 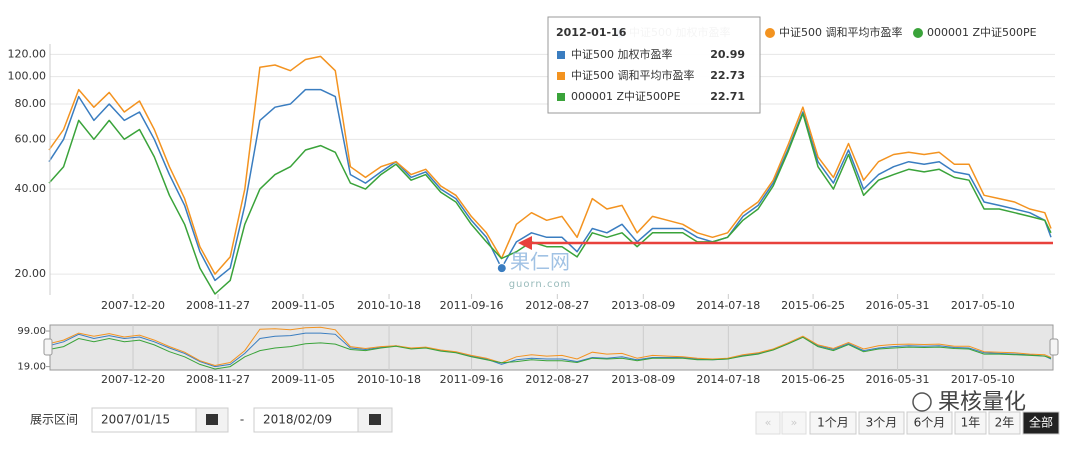 What do you see at coordinates (557, 379) in the screenshot?
I see `nav-x-tick-label: 2012-08-27` at bounding box center [557, 379].